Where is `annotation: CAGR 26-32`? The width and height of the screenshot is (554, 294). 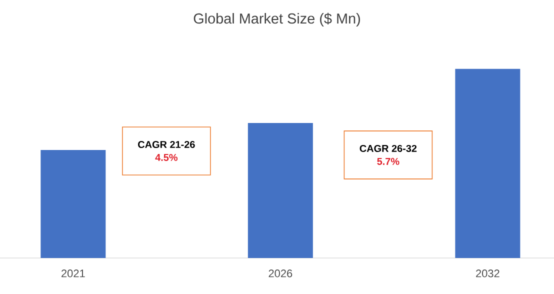 annotation: CAGR 26-32 is located at coordinates (388, 148).